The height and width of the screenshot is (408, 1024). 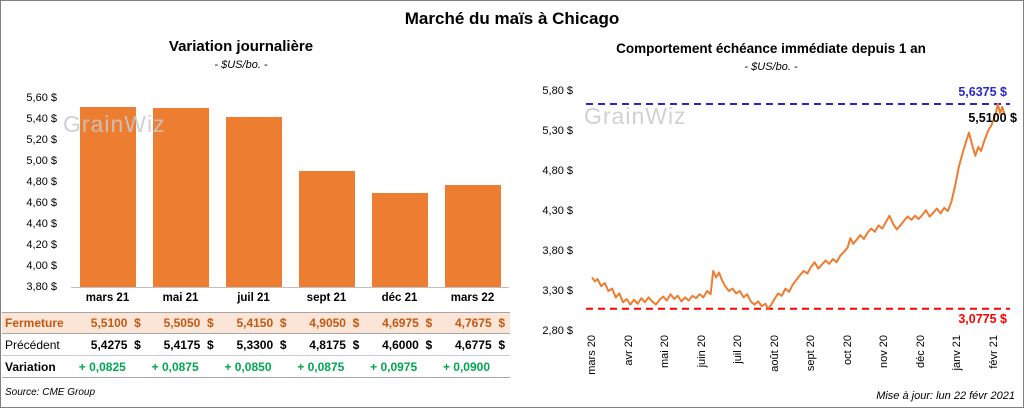 I want to click on line-x-label: janv 21, so click(x=957, y=353).